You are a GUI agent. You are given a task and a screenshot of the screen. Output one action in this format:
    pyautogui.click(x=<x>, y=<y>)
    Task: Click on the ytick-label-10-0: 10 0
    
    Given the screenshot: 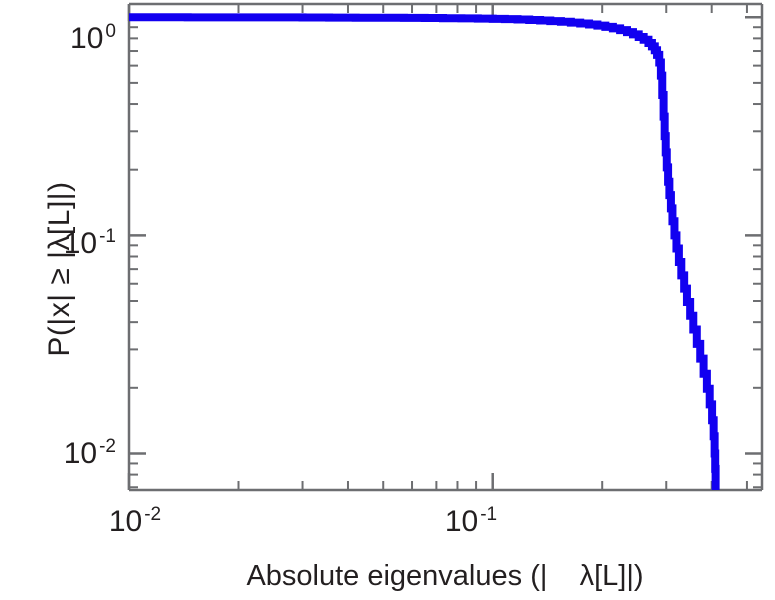 What is the action you would take?
    pyautogui.click(x=93, y=38)
    